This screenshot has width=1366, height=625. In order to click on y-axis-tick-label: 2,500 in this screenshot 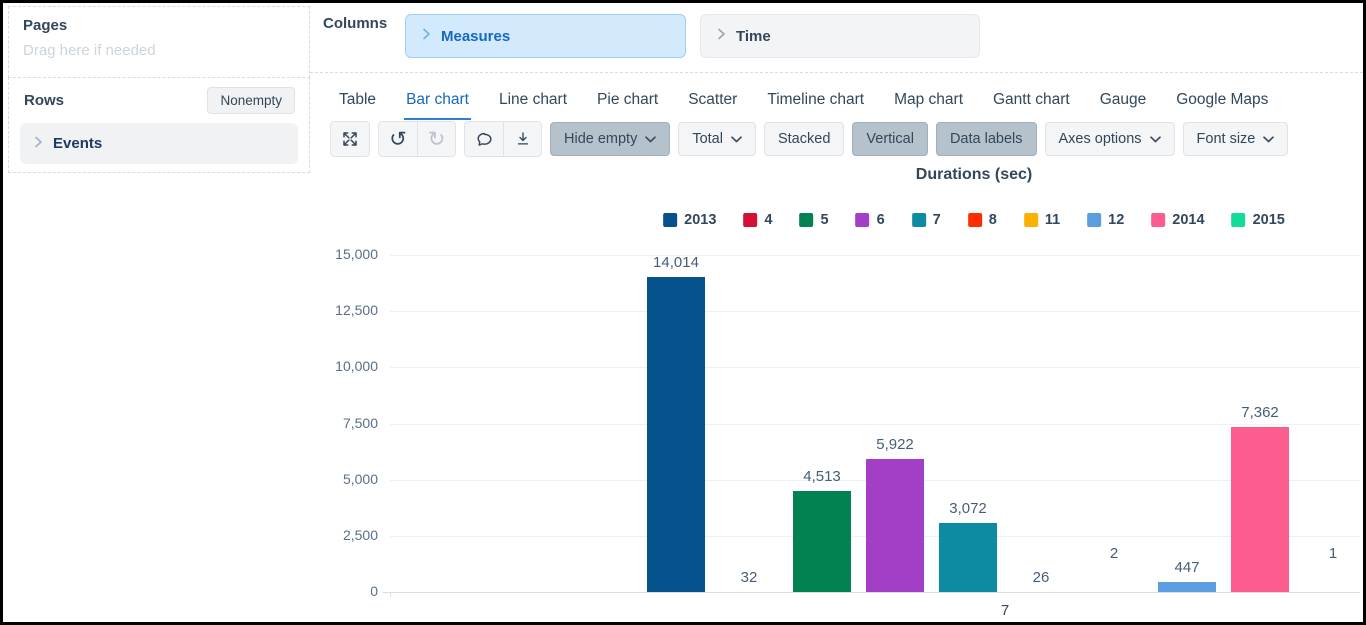, I will do `click(360, 534)`.